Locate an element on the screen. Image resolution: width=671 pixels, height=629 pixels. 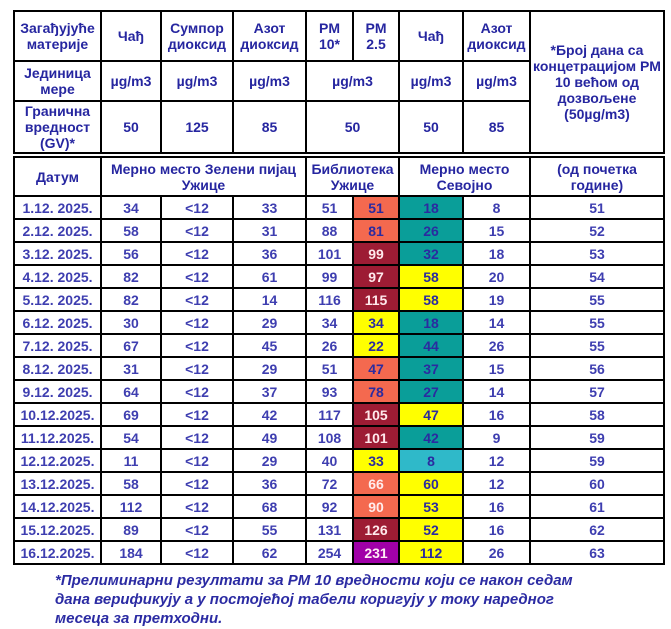
pm10-cell: 88 is located at coordinates (329, 231).